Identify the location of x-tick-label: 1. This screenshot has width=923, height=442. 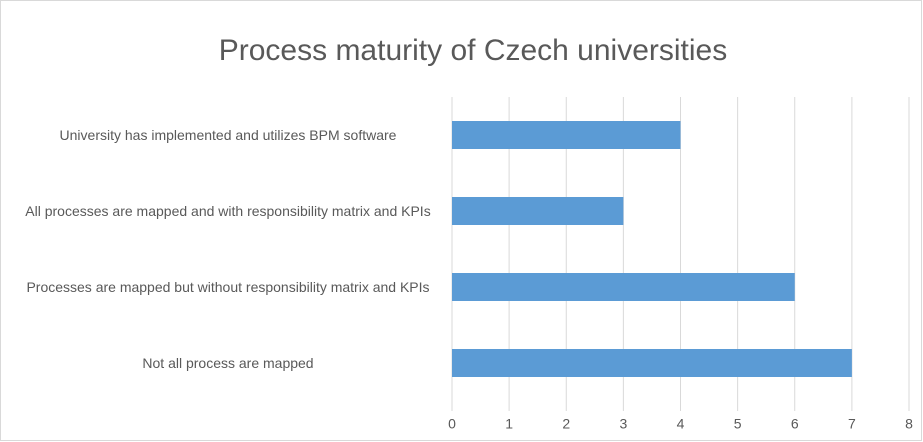
(509, 424).